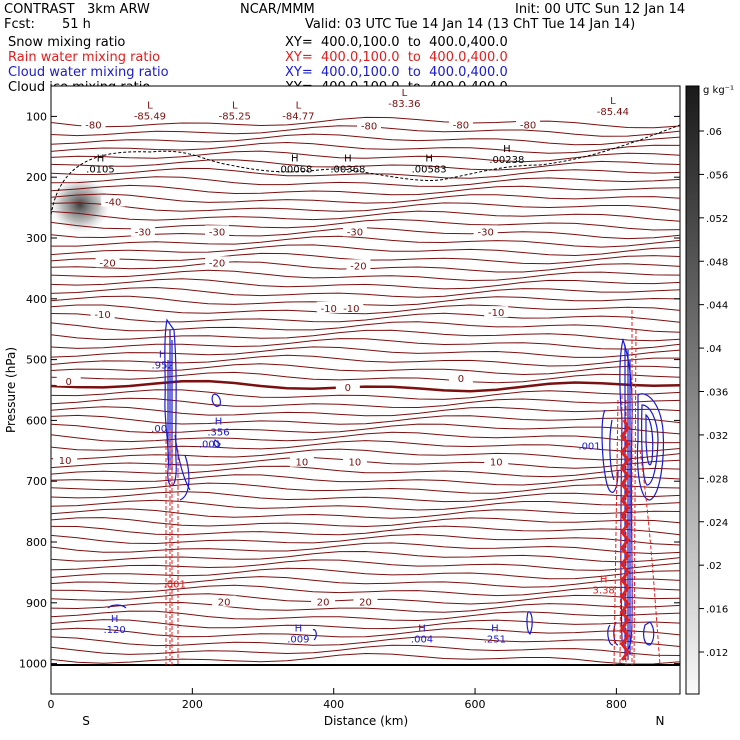  I want to click on colorbar-tick-label: .012, so click(717, 653).